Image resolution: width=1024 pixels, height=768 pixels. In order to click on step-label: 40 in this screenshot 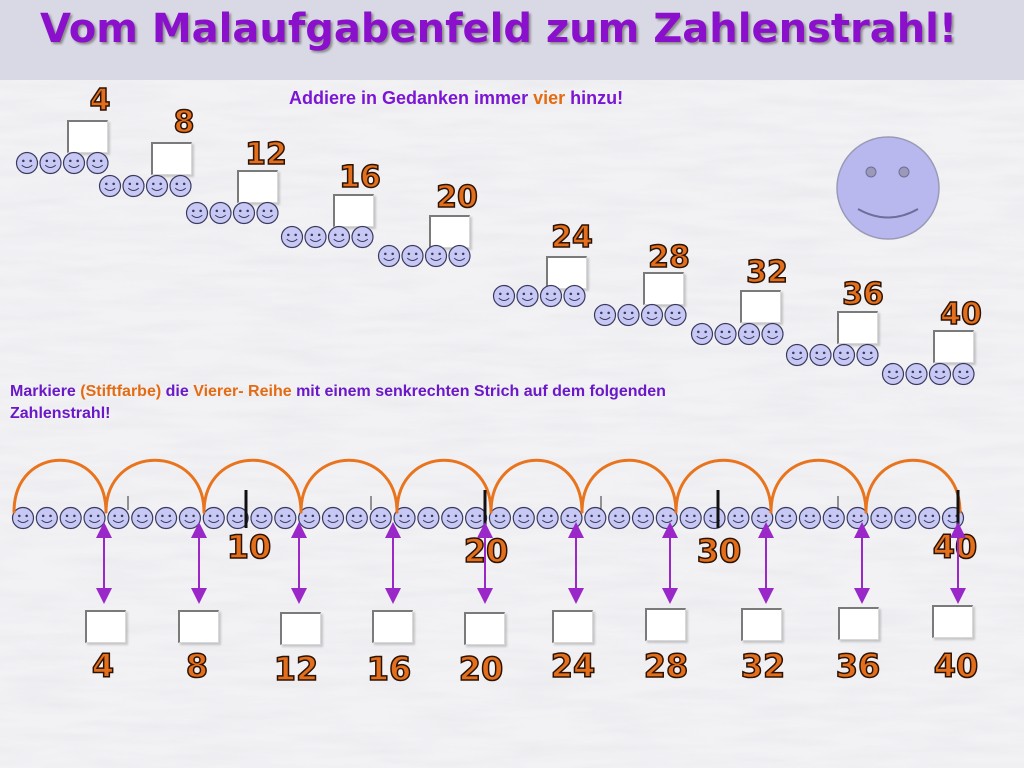, I will do `click(960, 314)`.